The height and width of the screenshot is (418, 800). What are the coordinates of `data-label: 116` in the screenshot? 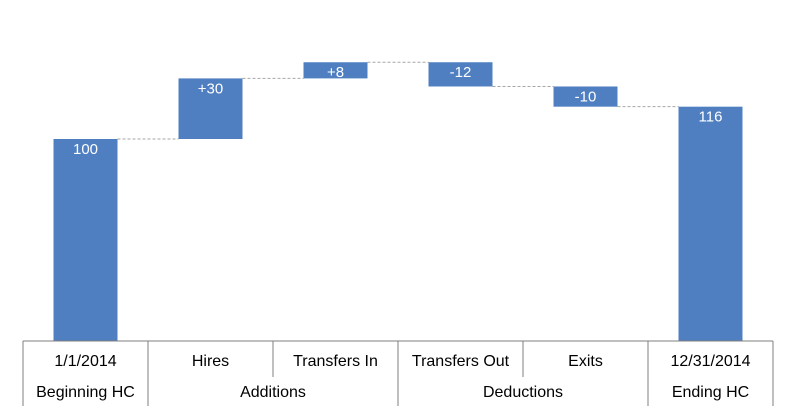 It's located at (711, 117).